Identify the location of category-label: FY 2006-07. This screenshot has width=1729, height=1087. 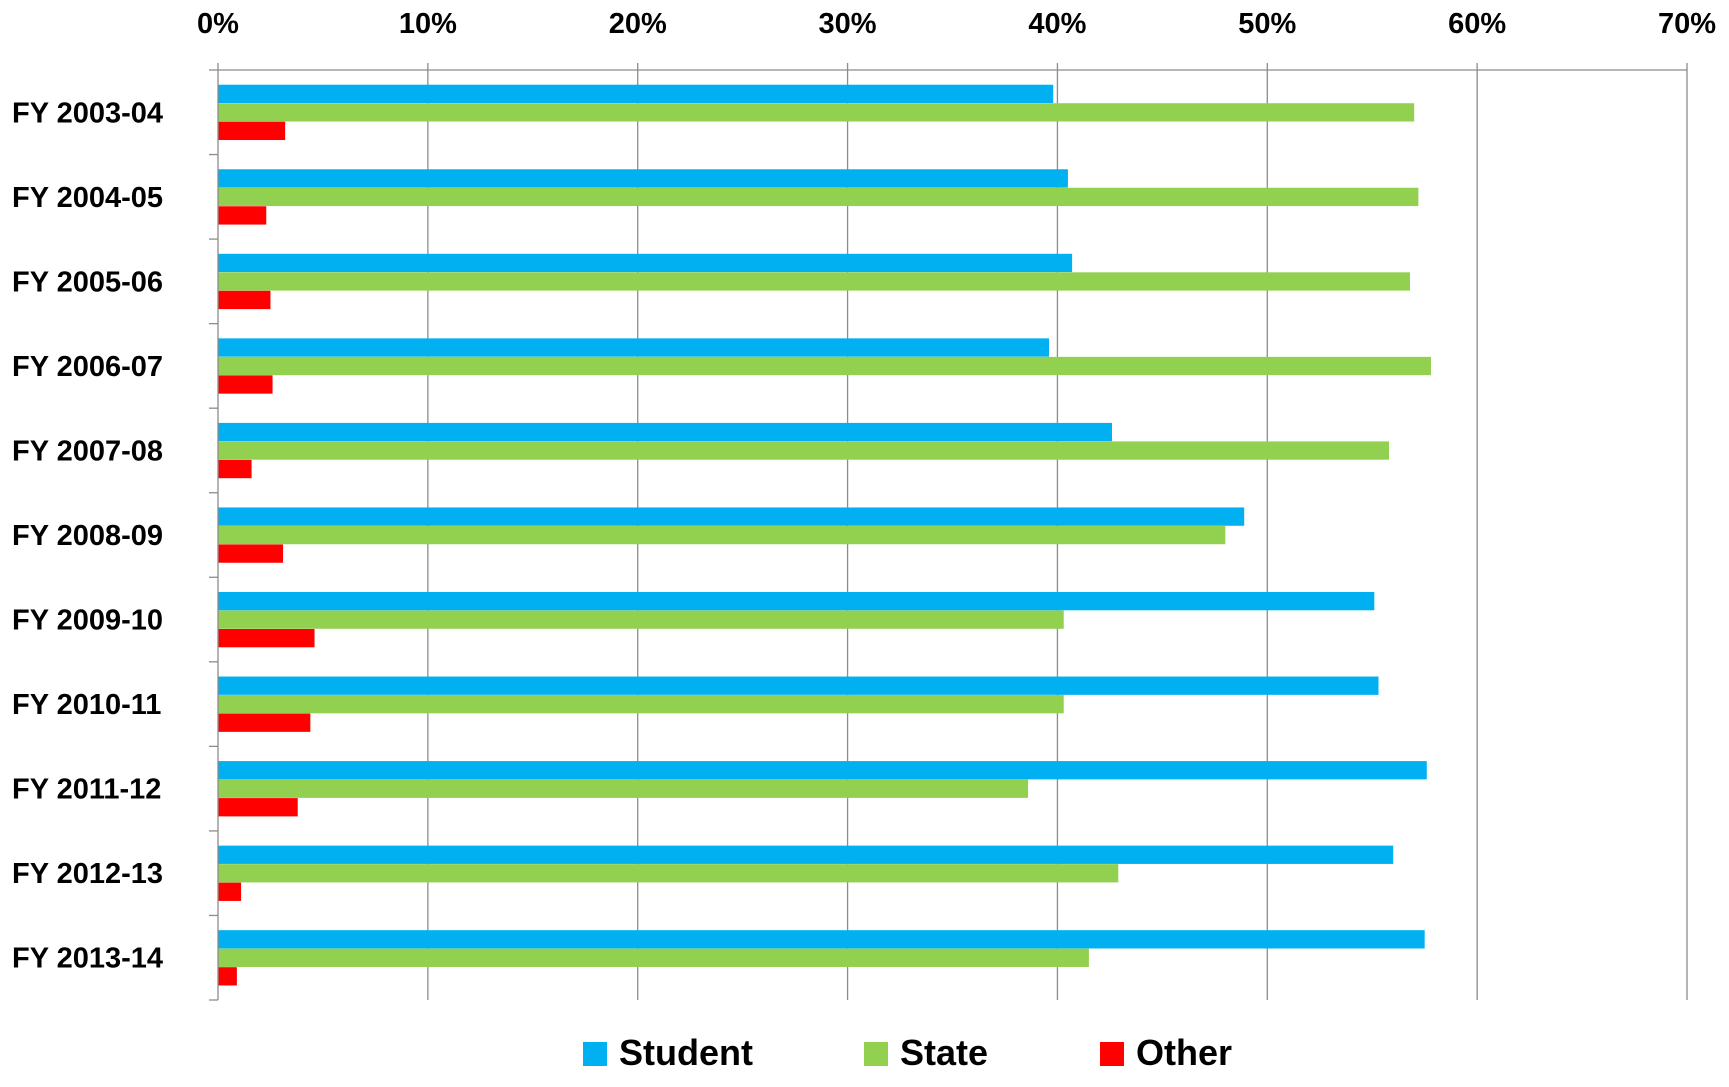
(87, 367).